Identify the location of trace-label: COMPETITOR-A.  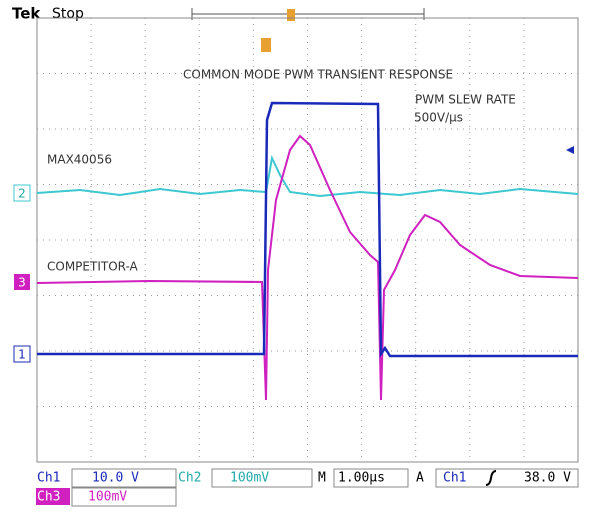
(93, 267).